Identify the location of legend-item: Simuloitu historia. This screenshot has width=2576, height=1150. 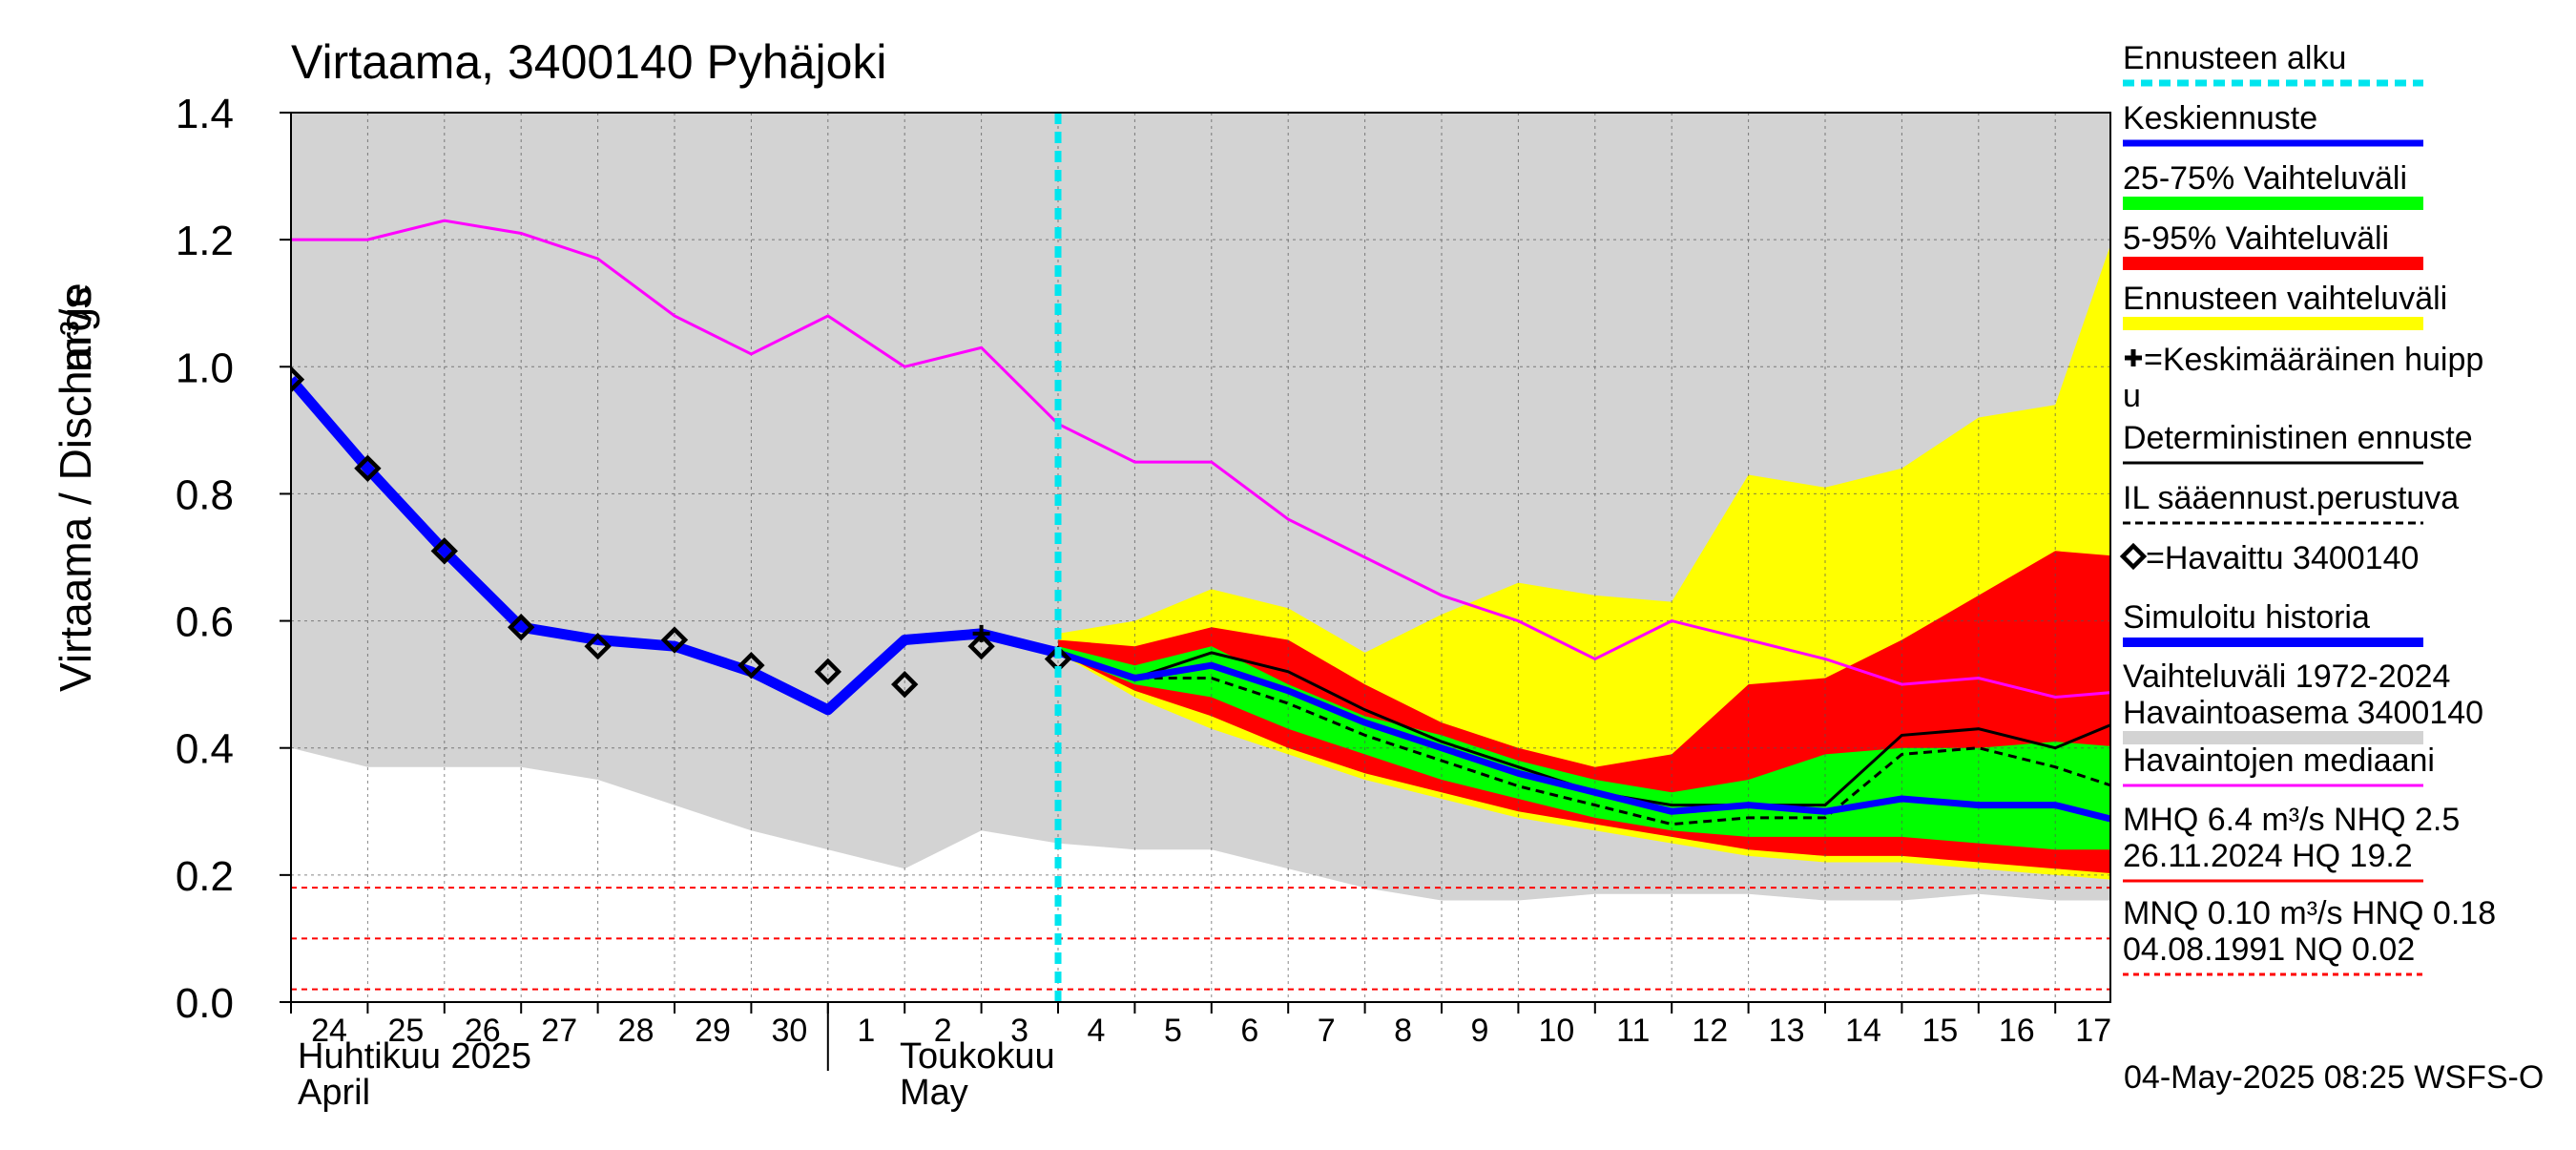
(2273, 623).